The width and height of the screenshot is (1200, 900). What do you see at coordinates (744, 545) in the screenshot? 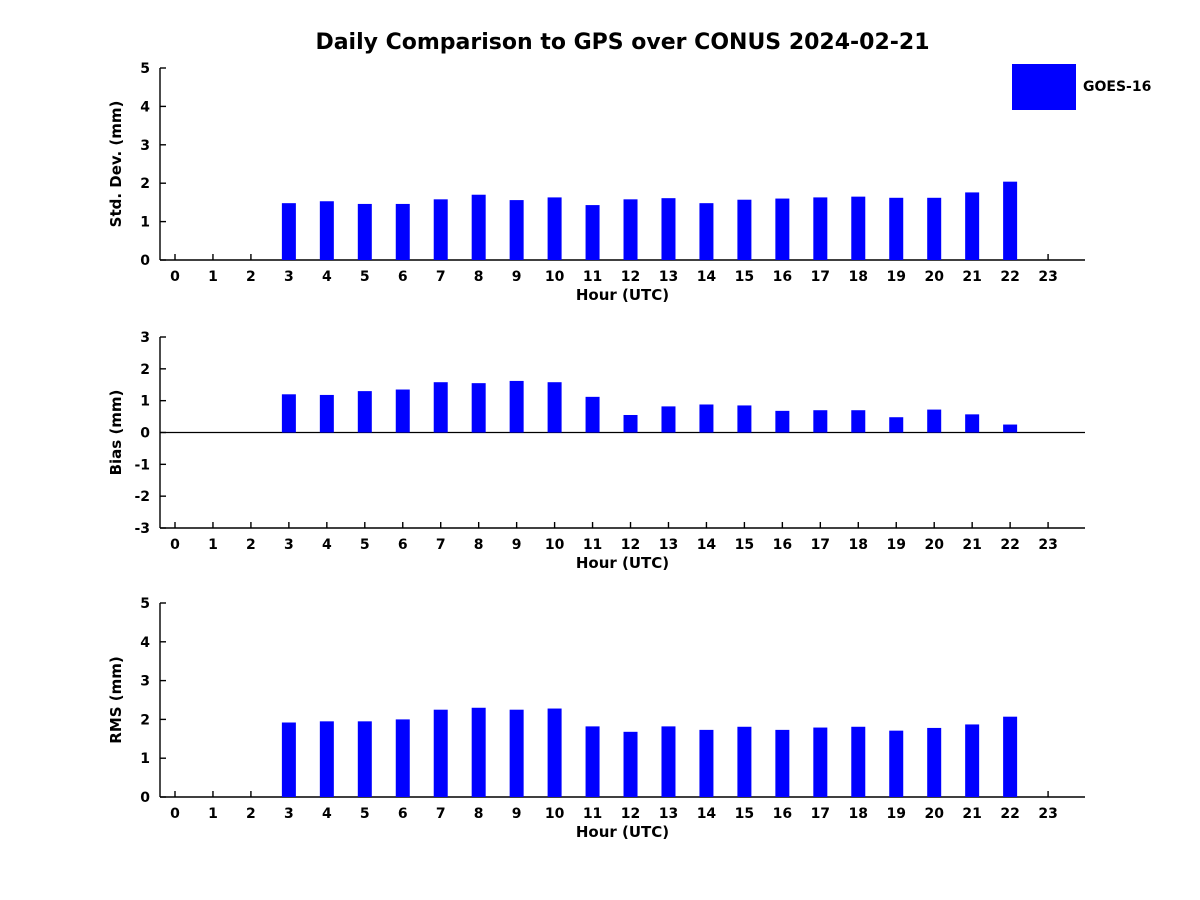
I see `x-tick-label: 15` at bounding box center [744, 545].